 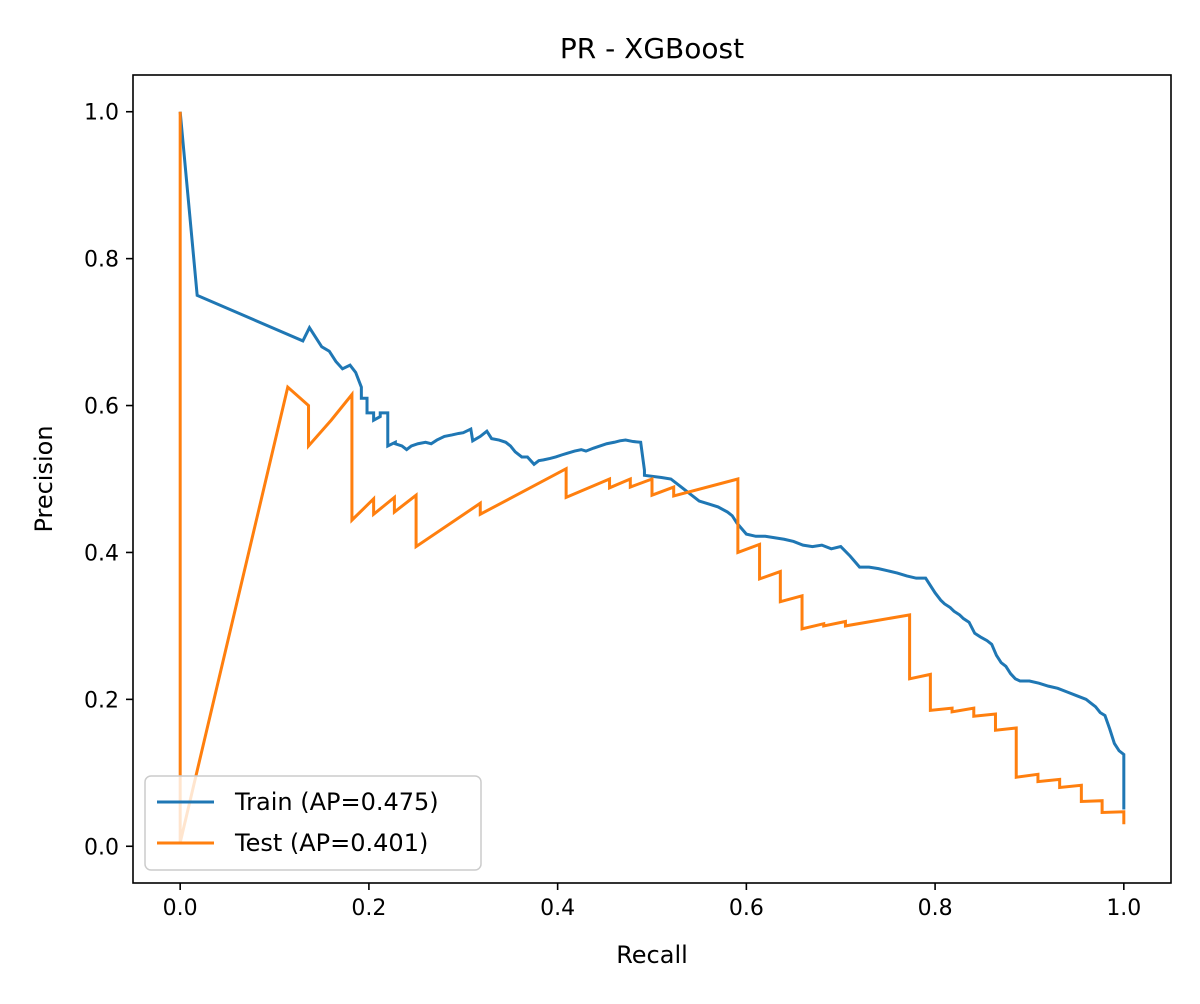 I want to click on legend-label-train: Train (AP=0.475), so click(x=336, y=802).